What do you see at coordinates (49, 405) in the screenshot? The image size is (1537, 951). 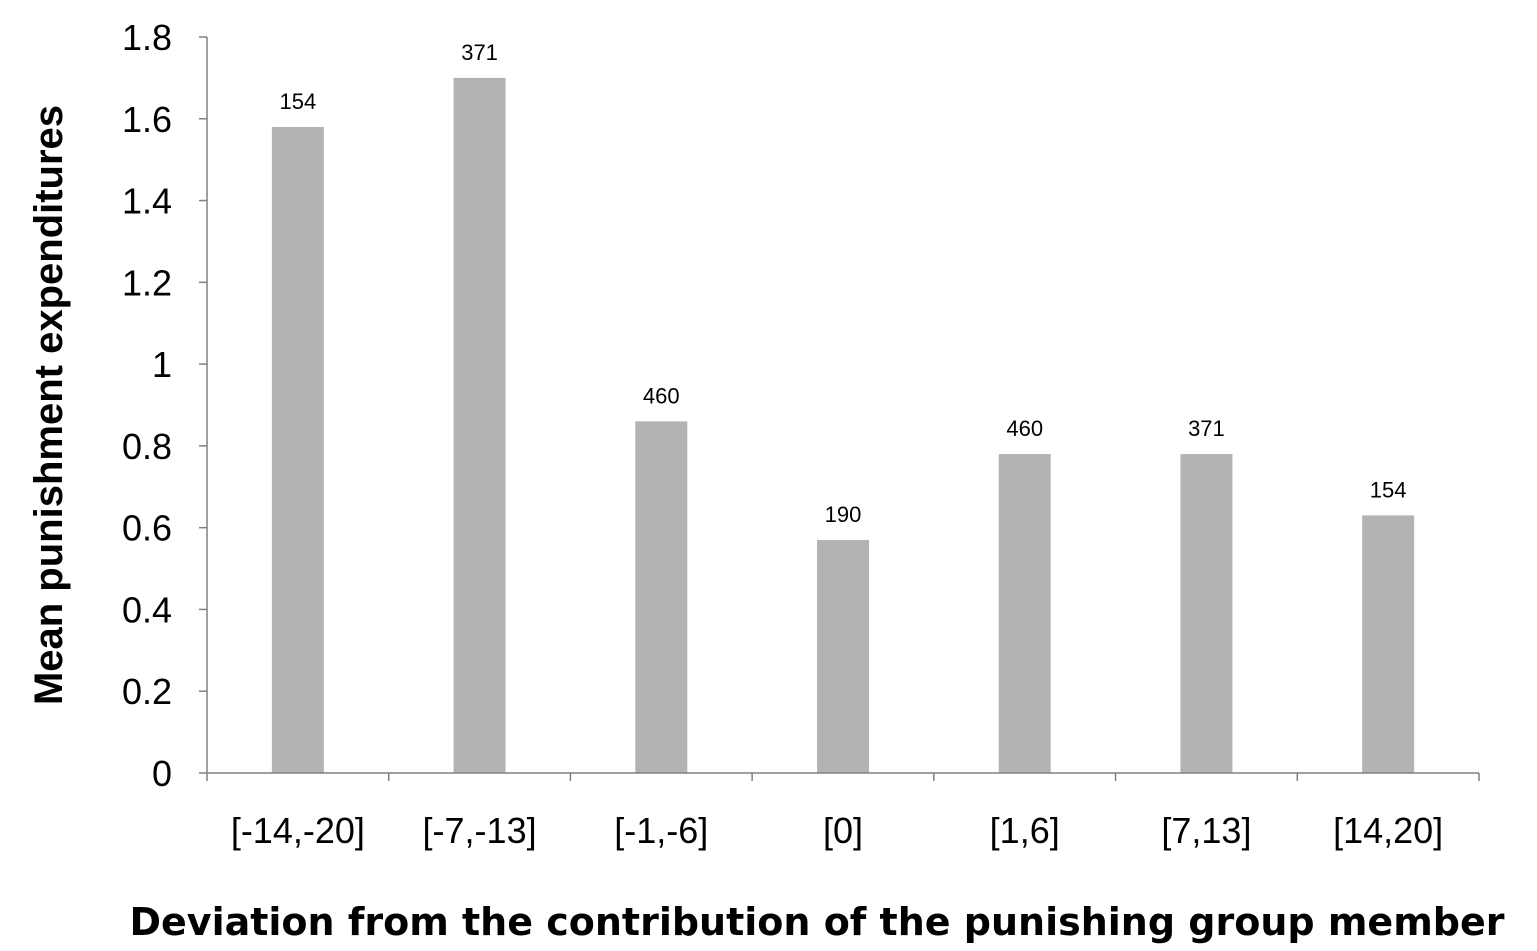 I see `y-axis-title: Mean punishment expenditures` at bounding box center [49, 405].